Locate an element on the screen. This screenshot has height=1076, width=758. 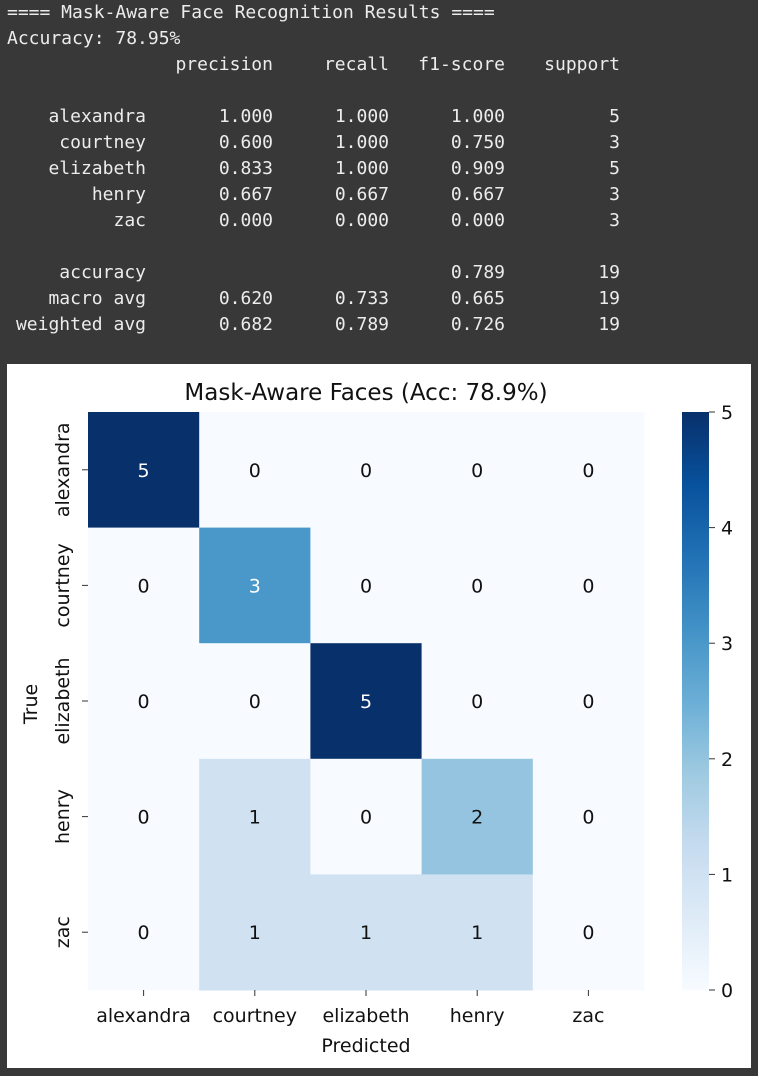
colorbar-tick-label: 4 is located at coordinates (727, 529).